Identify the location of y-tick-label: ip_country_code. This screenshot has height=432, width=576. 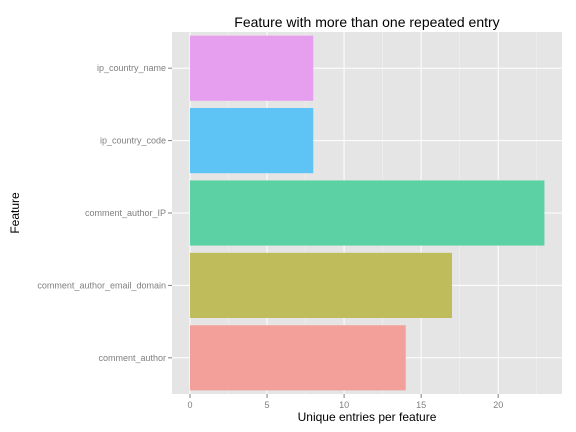
(133, 141).